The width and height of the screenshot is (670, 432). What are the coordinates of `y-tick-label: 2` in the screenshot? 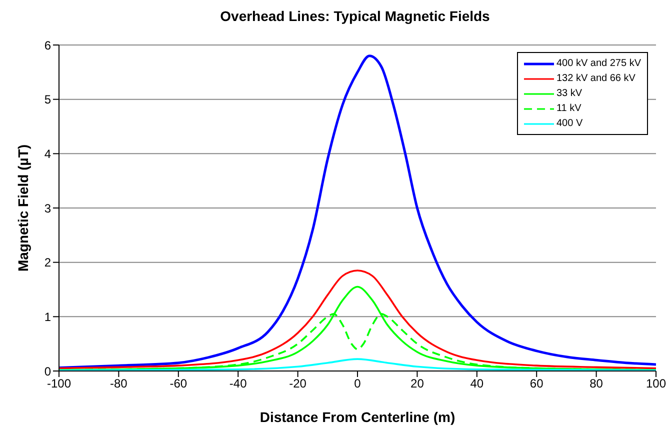 It's located at (48, 263).